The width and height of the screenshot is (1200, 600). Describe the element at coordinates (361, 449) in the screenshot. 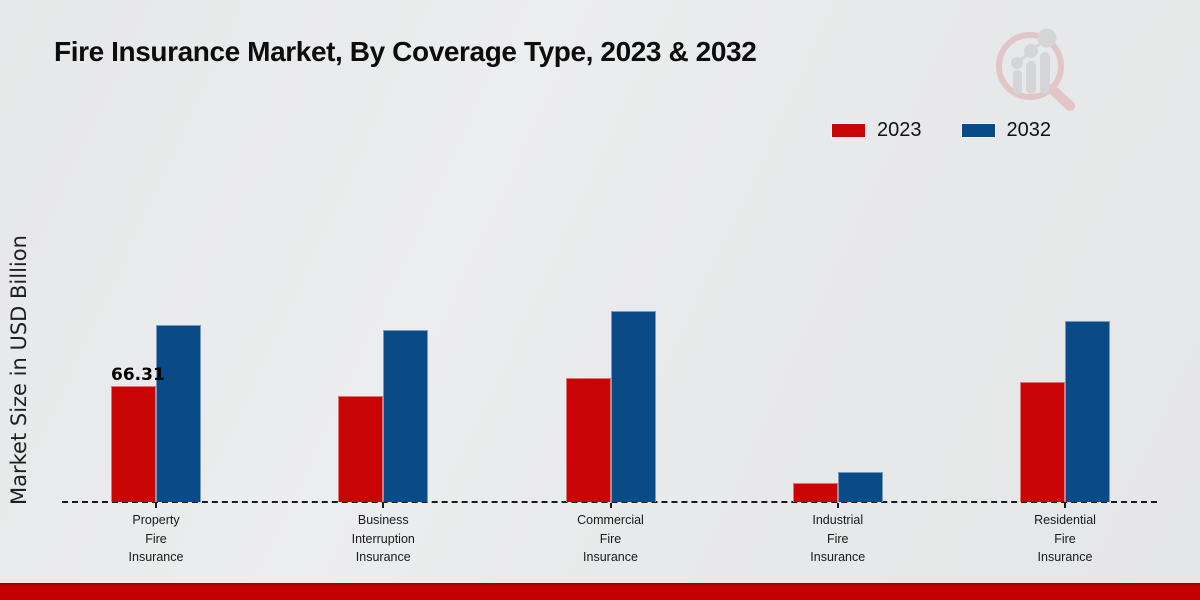

I see `bar-2023-business-interruption-insurance` at that location.